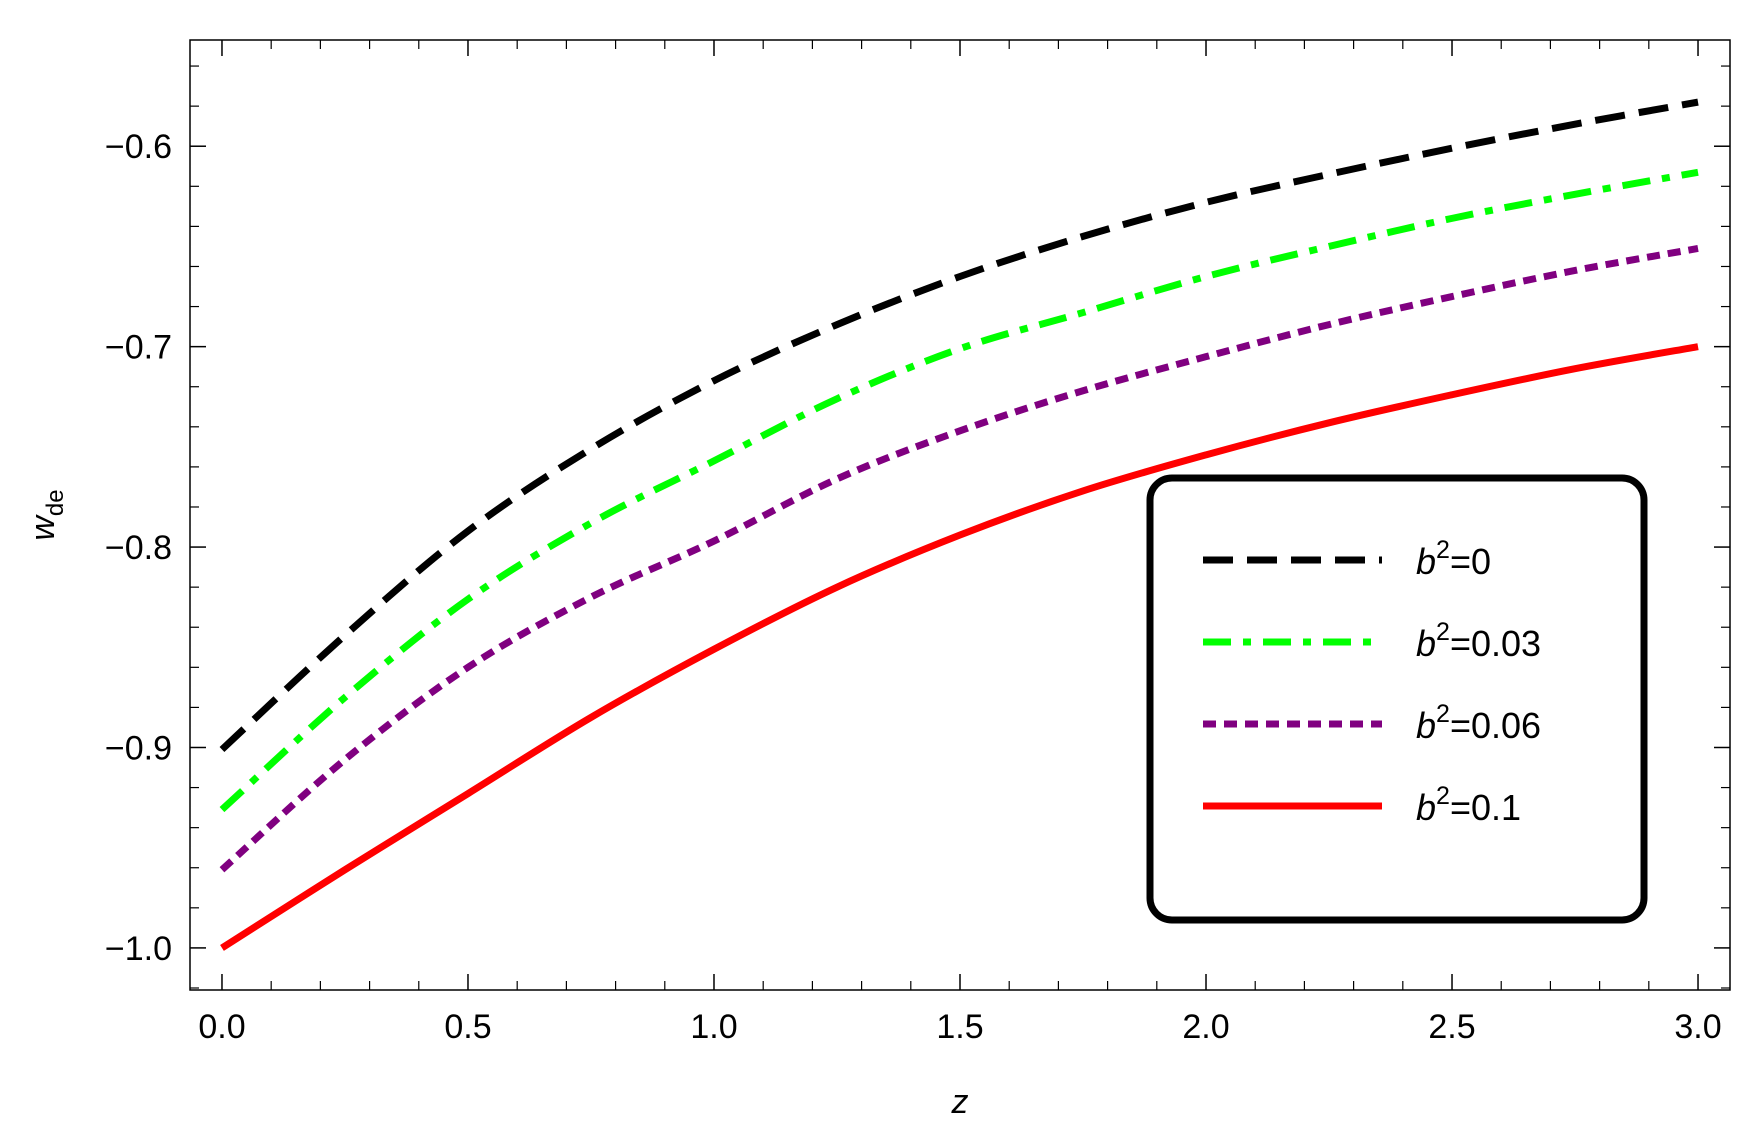 This screenshot has height=1124, width=1753. What do you see at coordinates (1697, 1027) in the screenshot?
I see `x-tick-label: 3.0` at bounding box center [1697, 1027].